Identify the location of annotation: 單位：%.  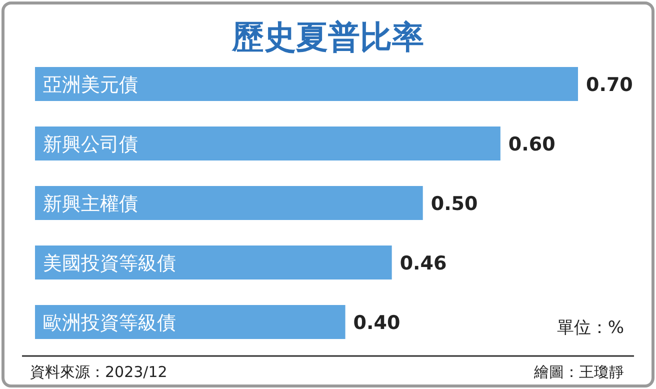
(590, 328).